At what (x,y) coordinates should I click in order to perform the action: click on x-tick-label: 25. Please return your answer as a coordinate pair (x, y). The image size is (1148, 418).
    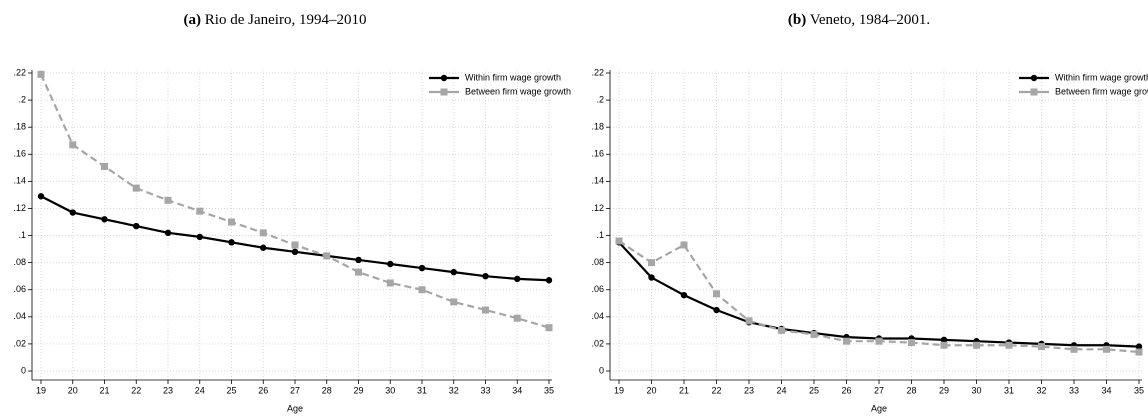
    Looking at the image, I should click on (814, 390).